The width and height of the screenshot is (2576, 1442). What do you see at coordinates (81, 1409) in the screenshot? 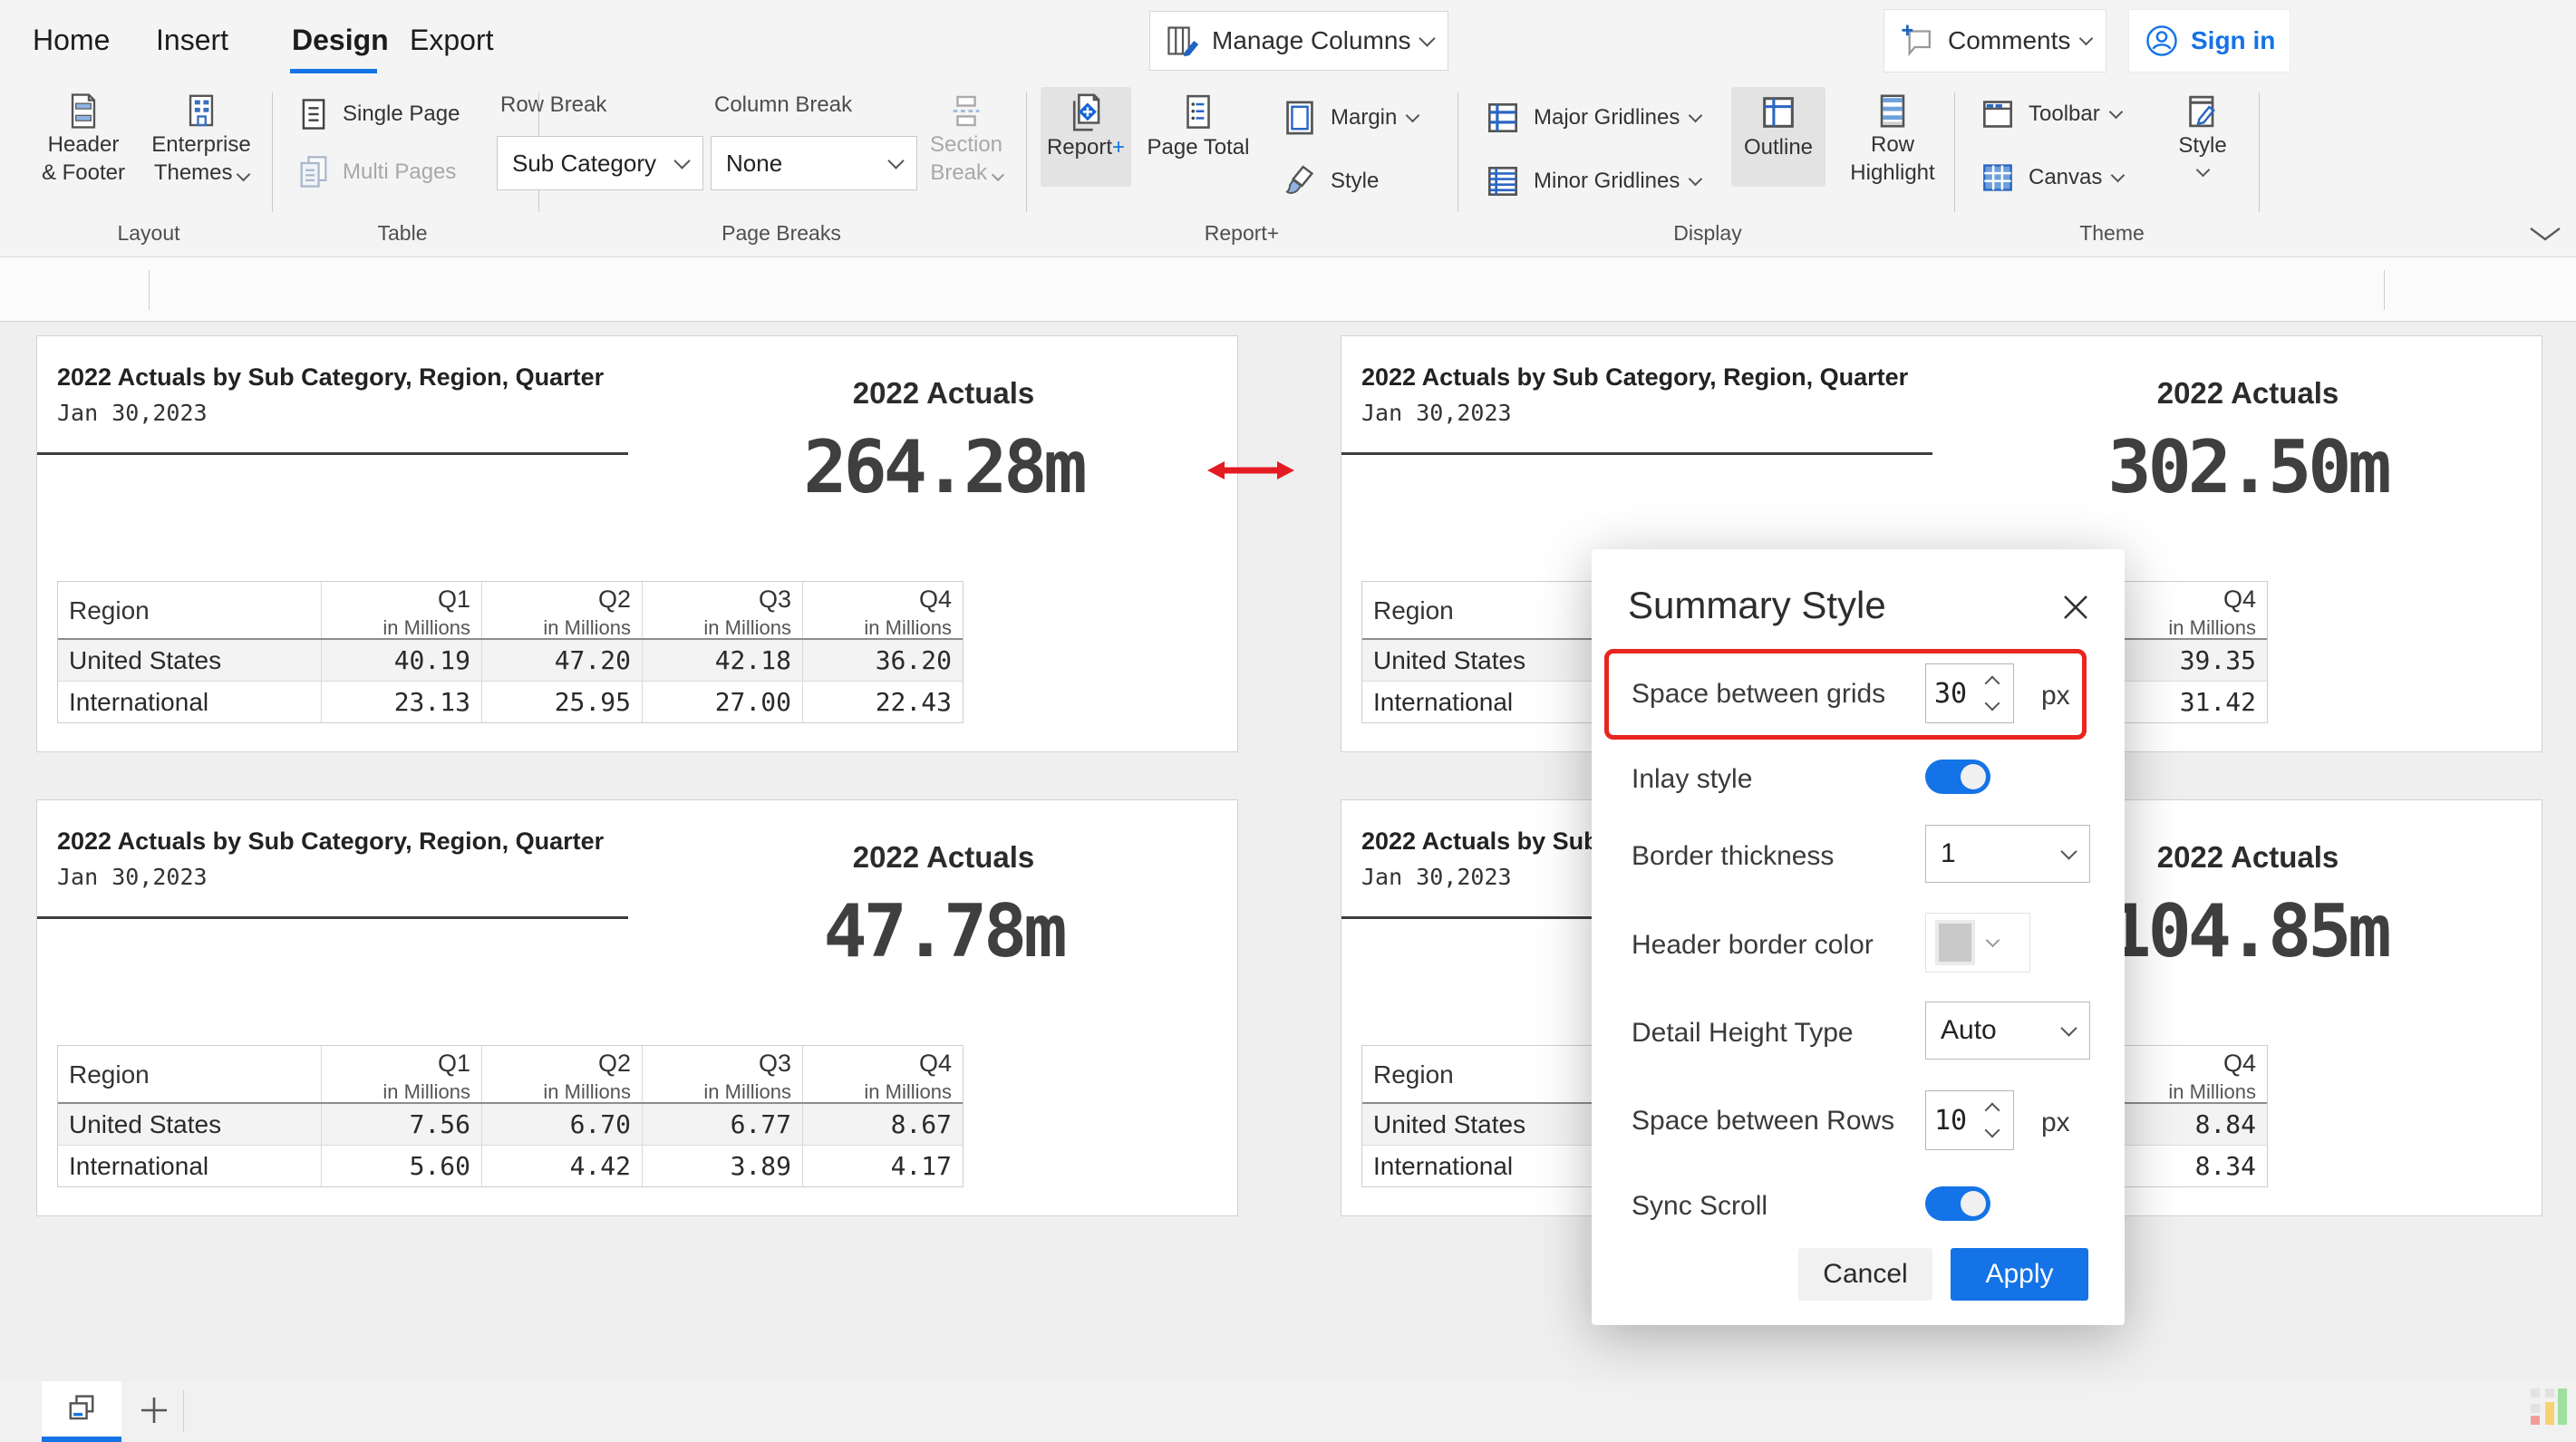
I see `page-tab-active` at bounding box center [81, 1409].